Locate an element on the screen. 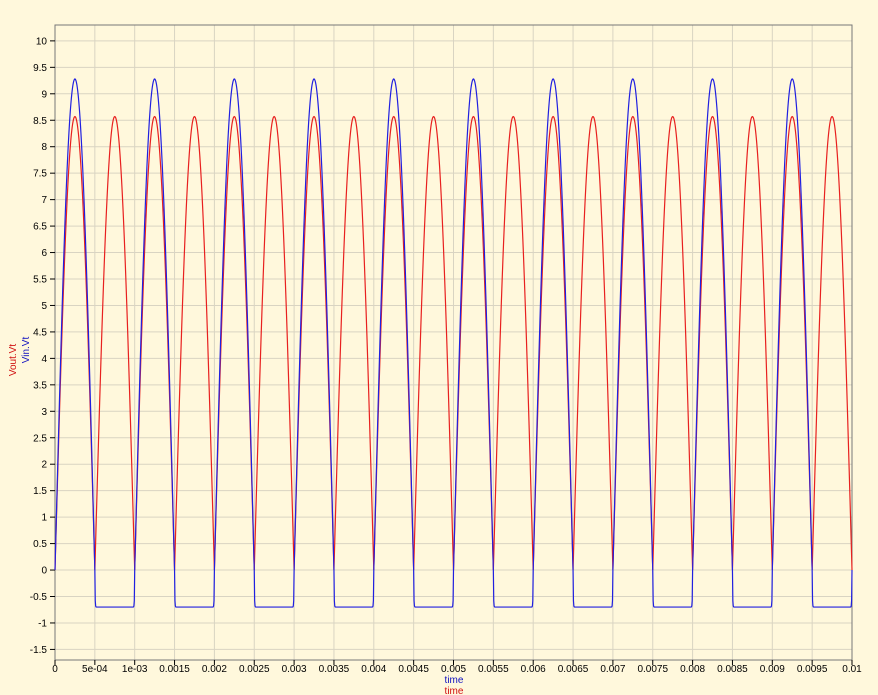  y-tick-label: 10 is located at coordinates (42, 41).